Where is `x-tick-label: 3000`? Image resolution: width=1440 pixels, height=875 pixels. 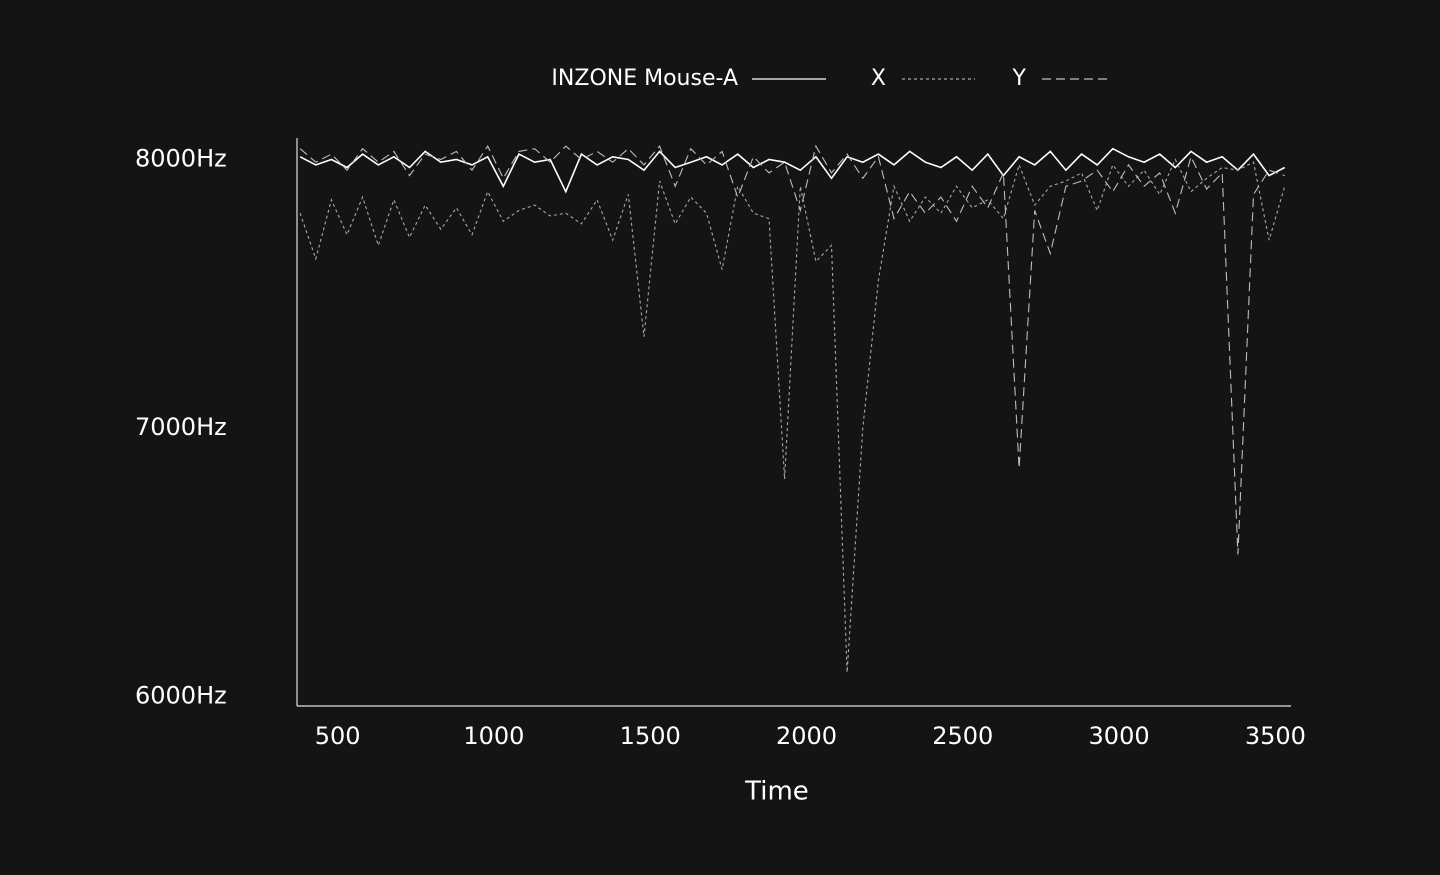 x-tick-label: 3000 is located at coordinates (1119, 736).